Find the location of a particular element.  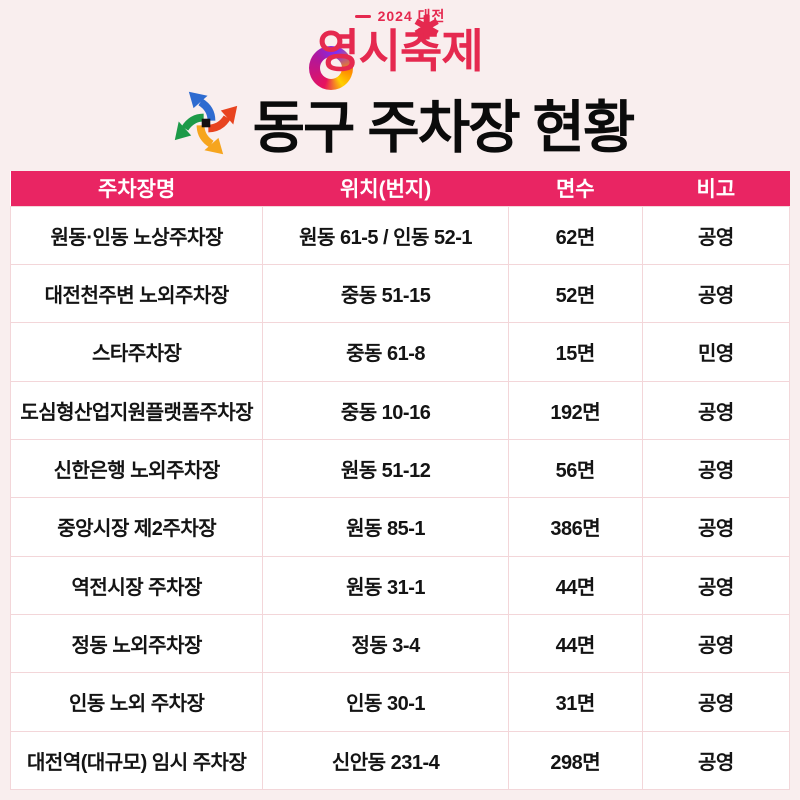

cell-parking-name: 스타주차장 is located at coordinates (136, 352).